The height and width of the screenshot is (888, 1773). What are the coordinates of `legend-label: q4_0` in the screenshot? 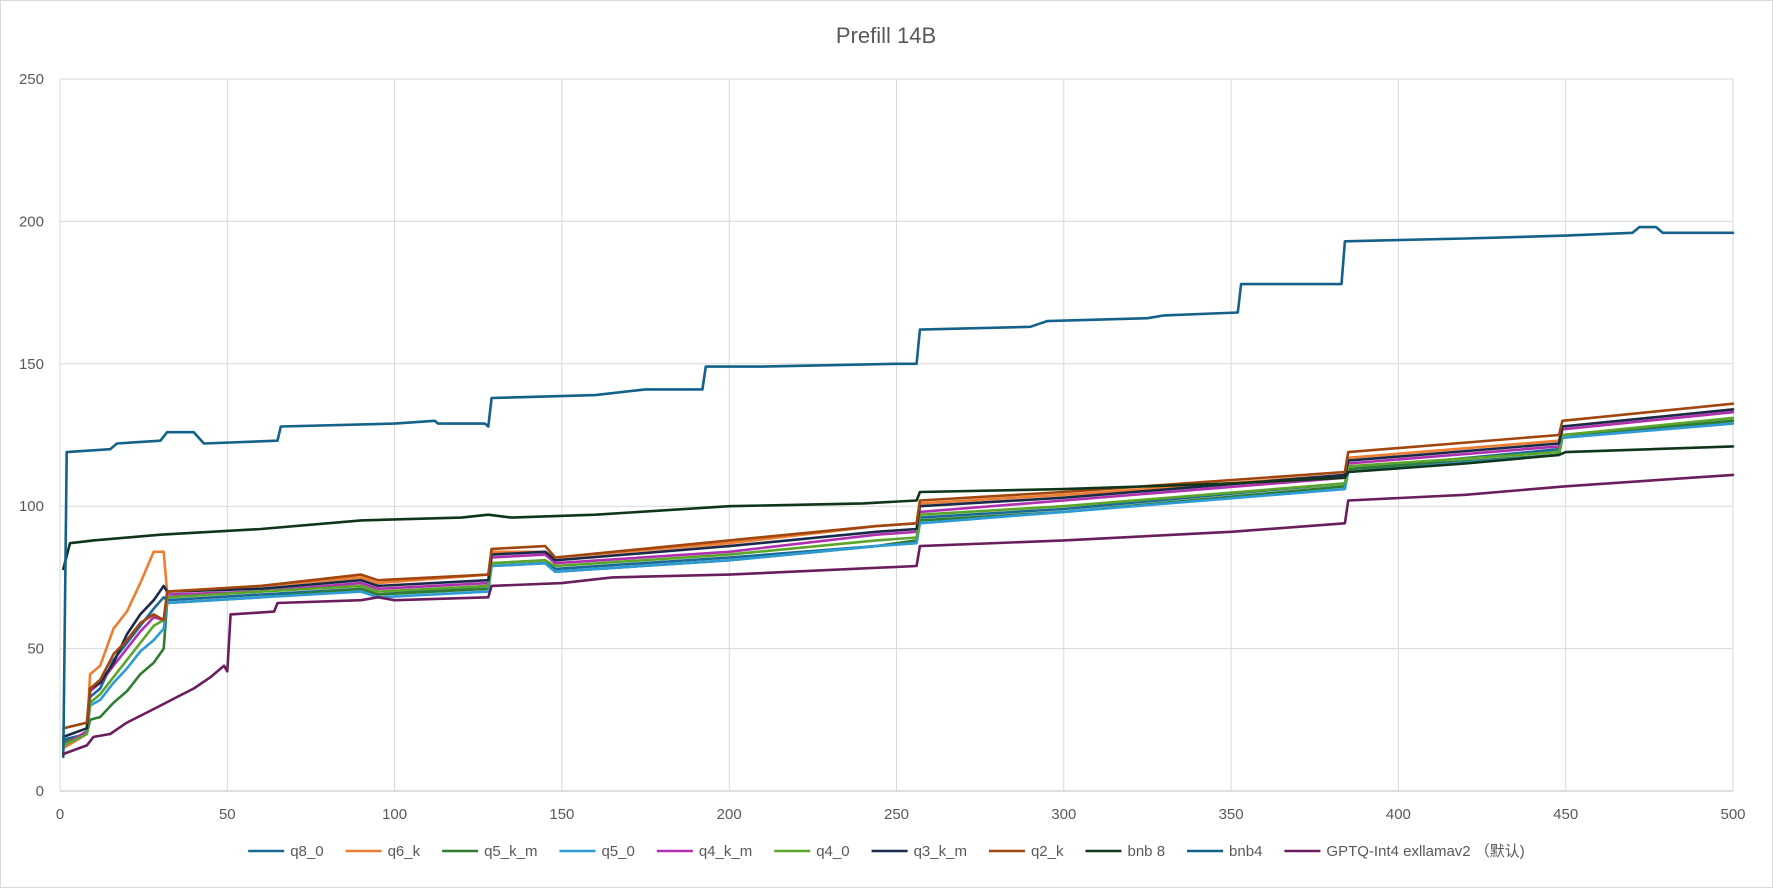 It's located at (832, 851).